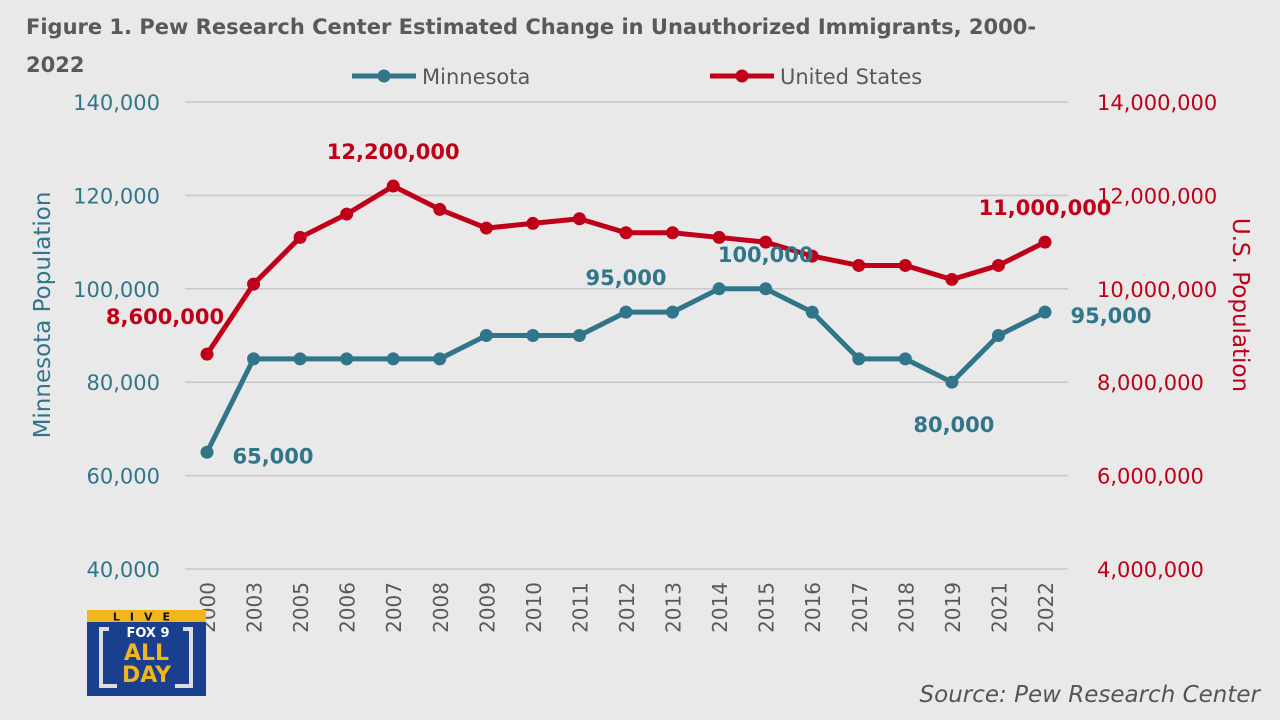 The height and width of the screenshot is (720, 1280). I want to click on left-tick-label: 100,000, so click(116, 290).